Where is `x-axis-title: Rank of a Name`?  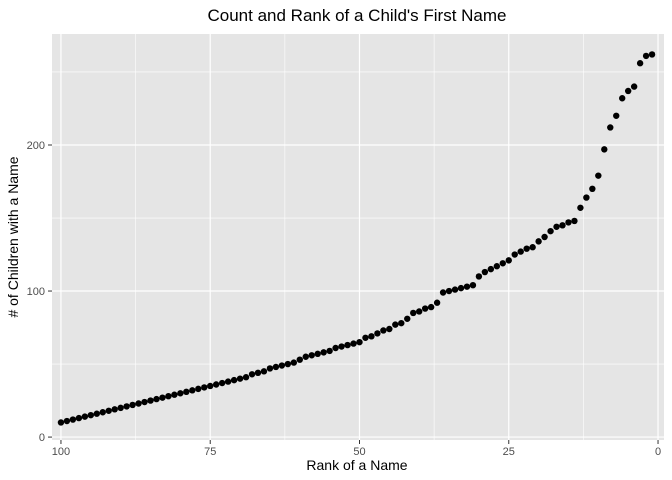 x-axis-title: Rank of a Name is located at coordinates (356, 465).